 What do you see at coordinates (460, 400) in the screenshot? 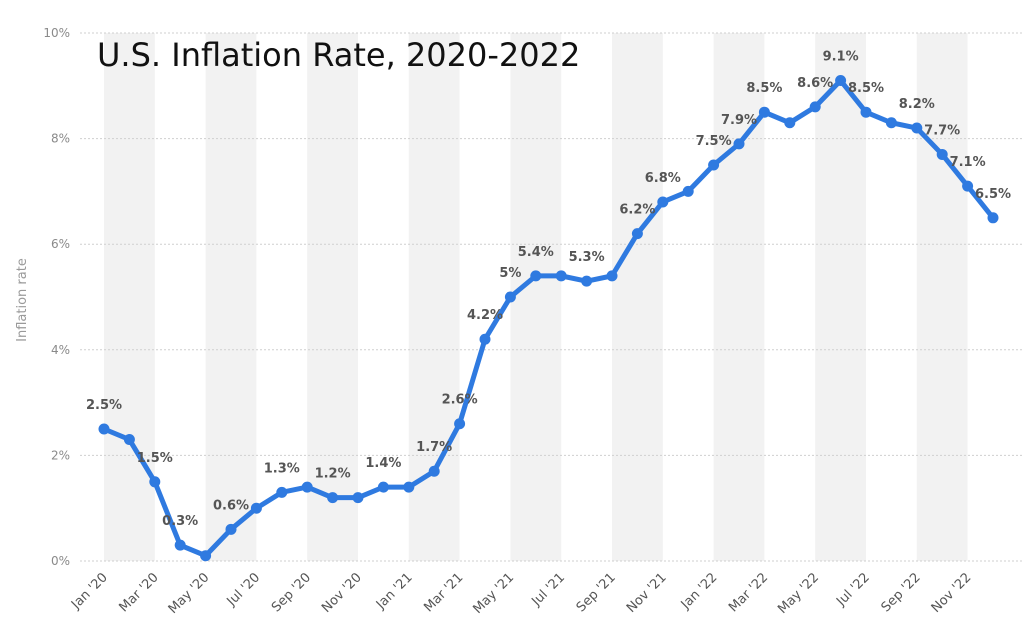
I see `data-label: 2.6%` at bounding box center [460, 400].